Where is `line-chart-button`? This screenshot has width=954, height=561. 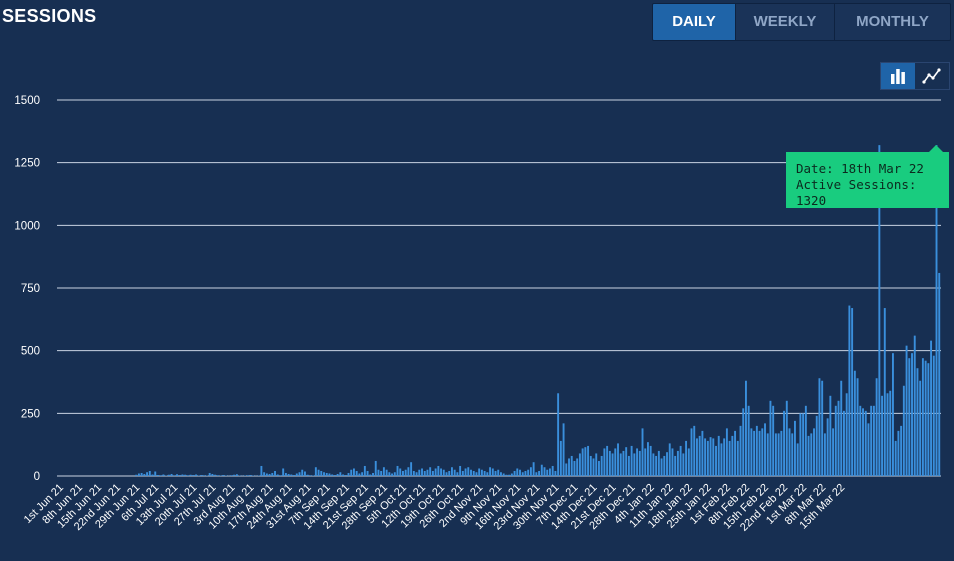 line-chart-button is located at coordinates (932, 76).